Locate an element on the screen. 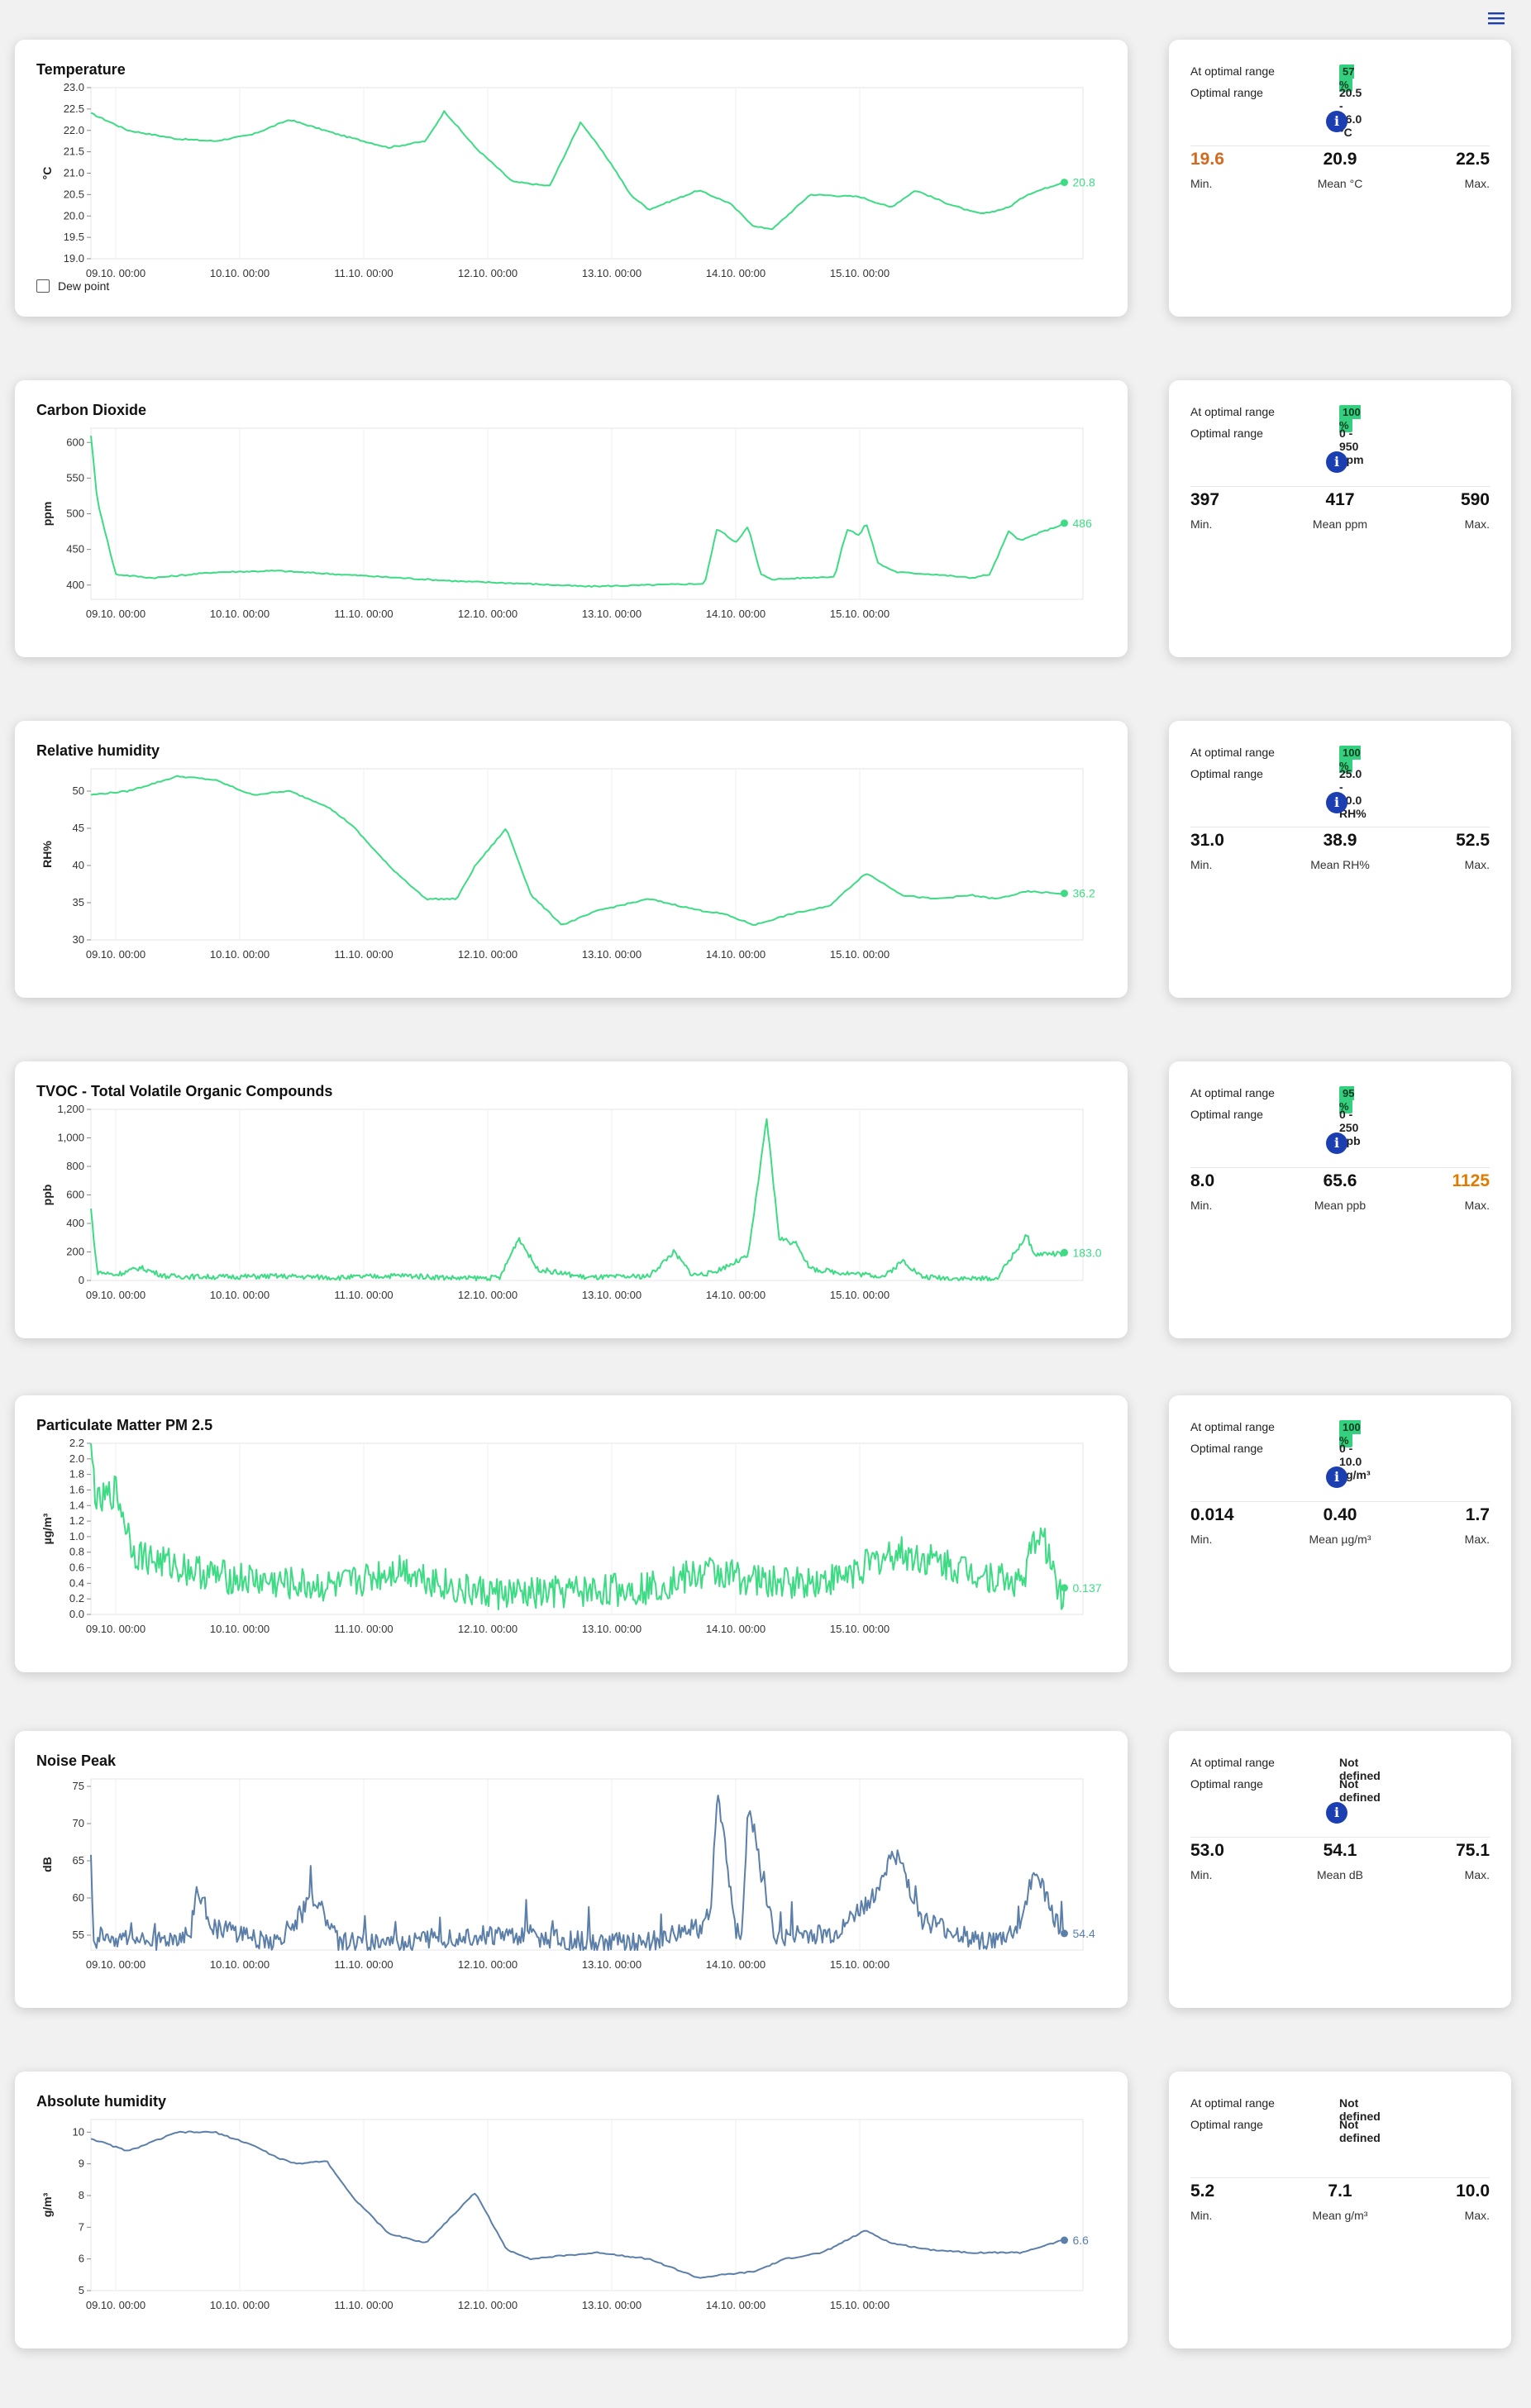 Image resolution: width=1531 pixels, height=2408 pixels. mean-label: Mean ppm is located at coordinates (1340, 524).